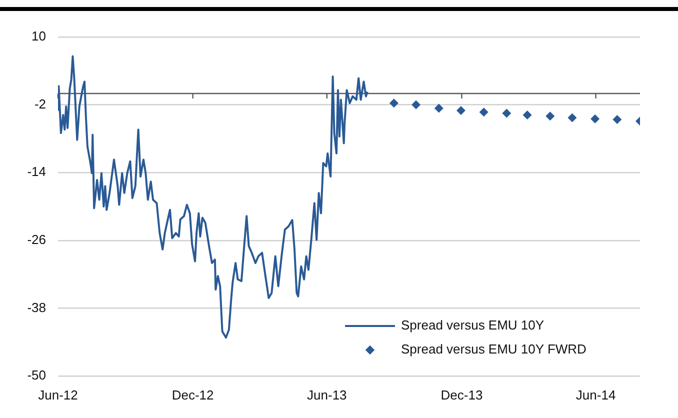 This screenshot has height=418, width=678. Describe the element at coordinates (36, 375) in the screenshot. I see `y-tick-label: -50` at that location.